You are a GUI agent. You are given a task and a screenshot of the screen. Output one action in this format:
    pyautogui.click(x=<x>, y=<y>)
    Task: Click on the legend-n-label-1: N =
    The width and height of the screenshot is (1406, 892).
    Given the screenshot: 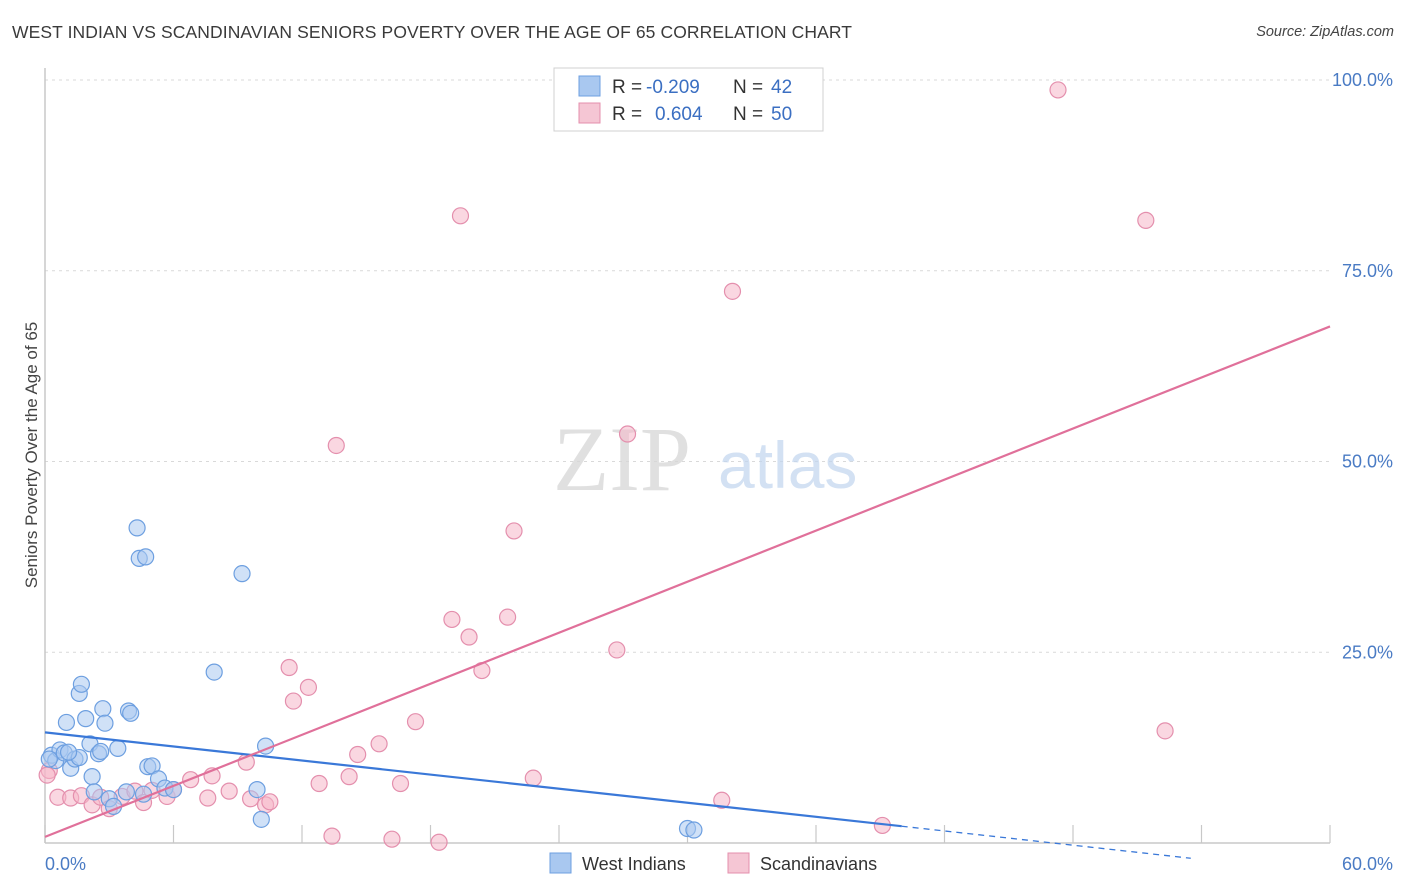 What is the action you would take?
    pyautogui.click(x=748, y=87)
    